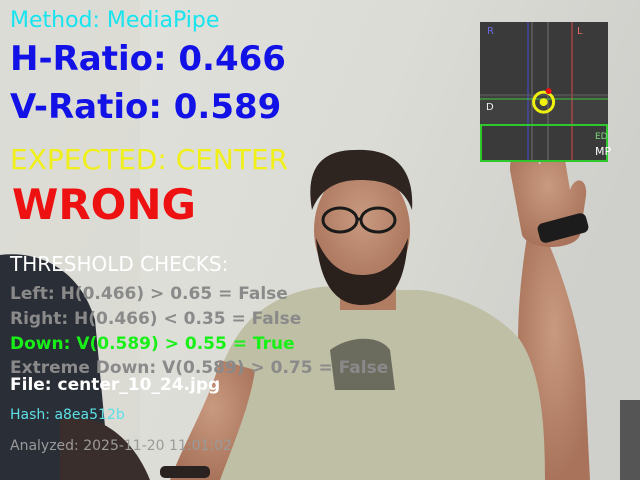 This screenshot has width=640, height=480. What do you see at coordinates (67, 415) in the screenshot?
I see `file-hash: Hash: a8ea512b` at bounding box center [67, 415].